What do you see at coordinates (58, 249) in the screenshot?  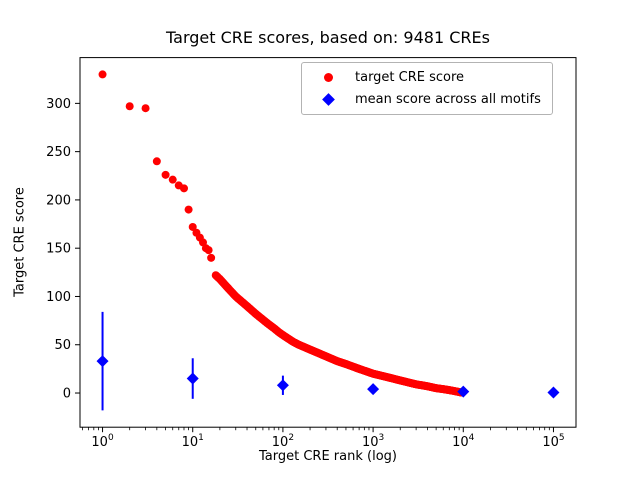 I see `y-tick-label: 150` at bounding box center [58, 249].